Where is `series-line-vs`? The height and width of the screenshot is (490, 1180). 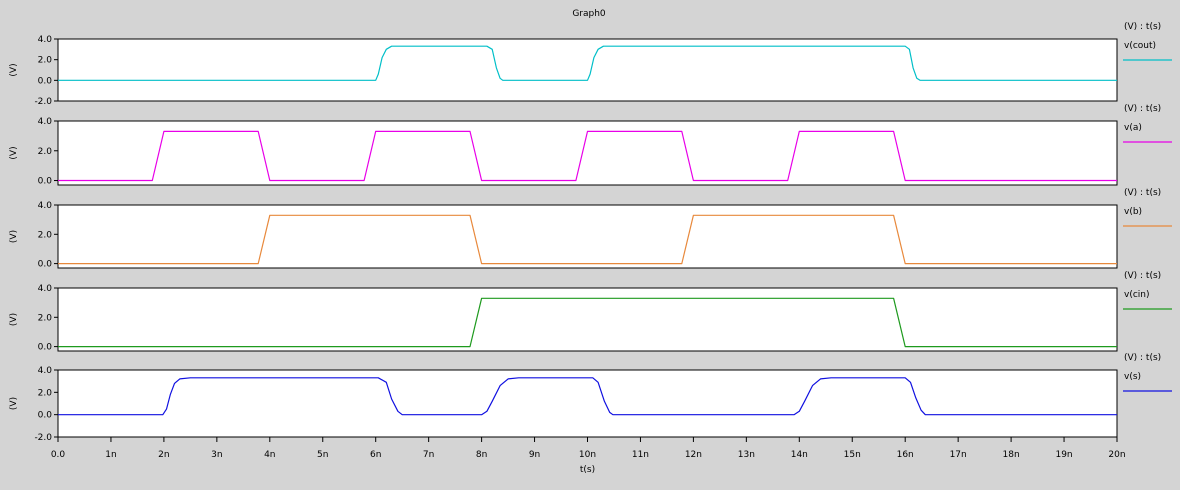
series-line-vs is located at coordinates (587, 396).